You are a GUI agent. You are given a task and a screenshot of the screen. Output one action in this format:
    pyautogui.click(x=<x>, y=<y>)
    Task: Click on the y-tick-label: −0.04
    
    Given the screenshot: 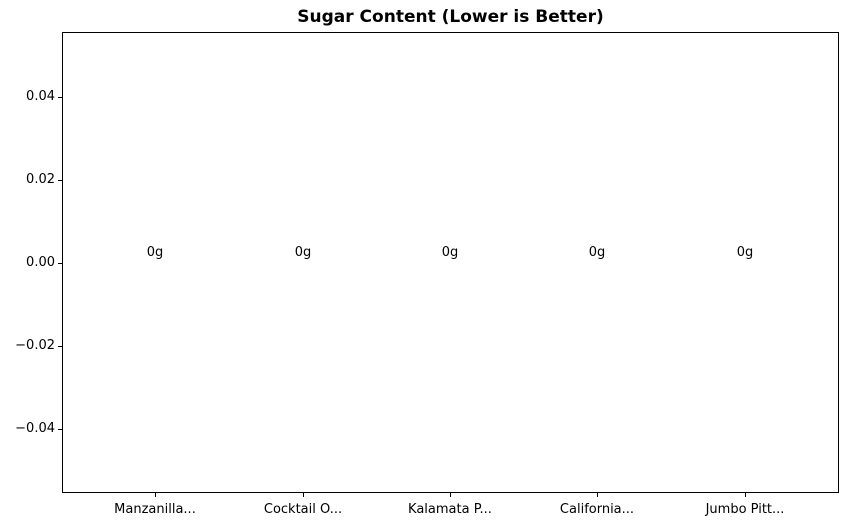 What is the action you would take?
    pyautogui.click(x=35, y=428)
    